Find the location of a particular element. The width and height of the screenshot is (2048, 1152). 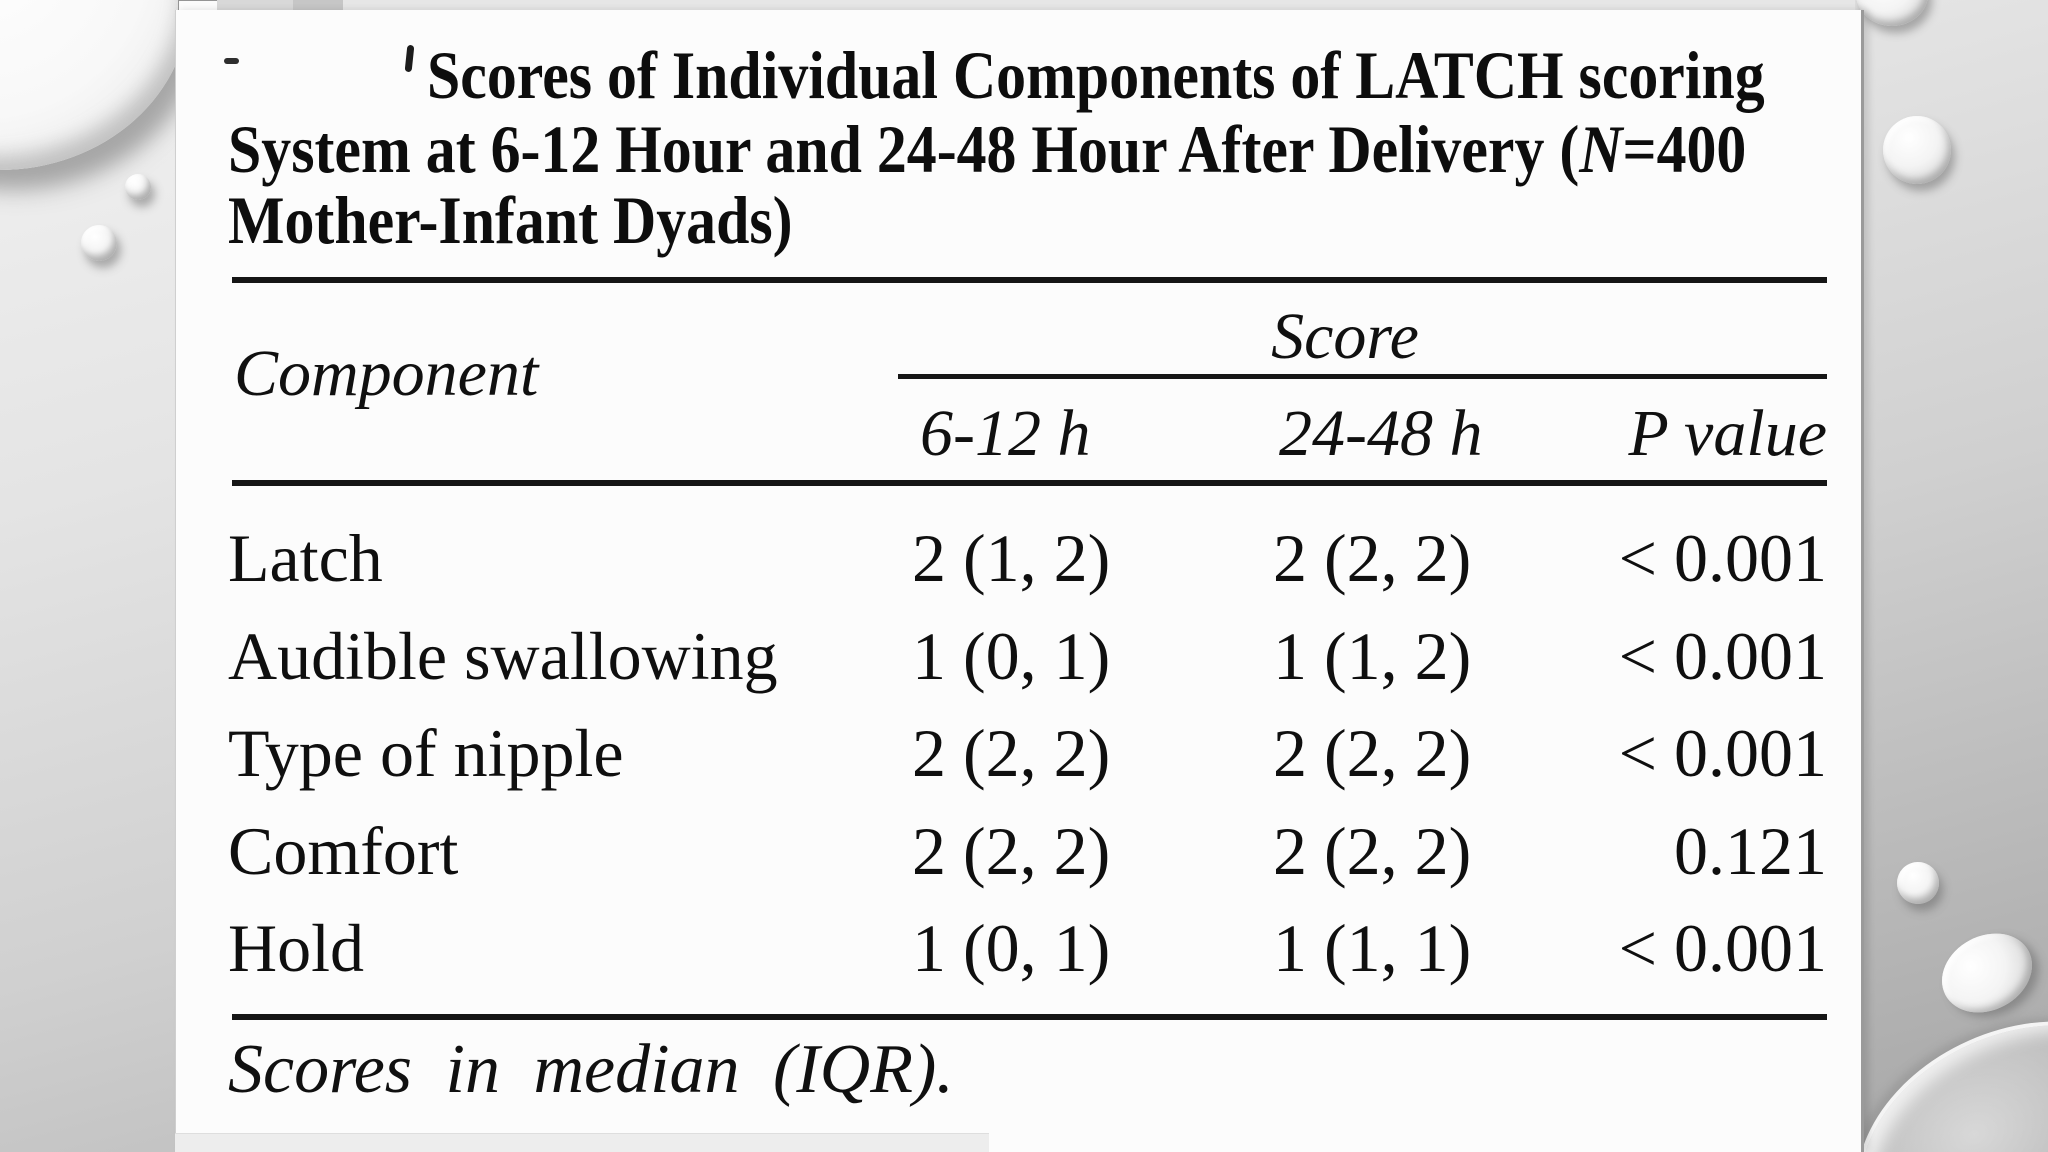

table-rule-top is located at coordinates (1029, 280).